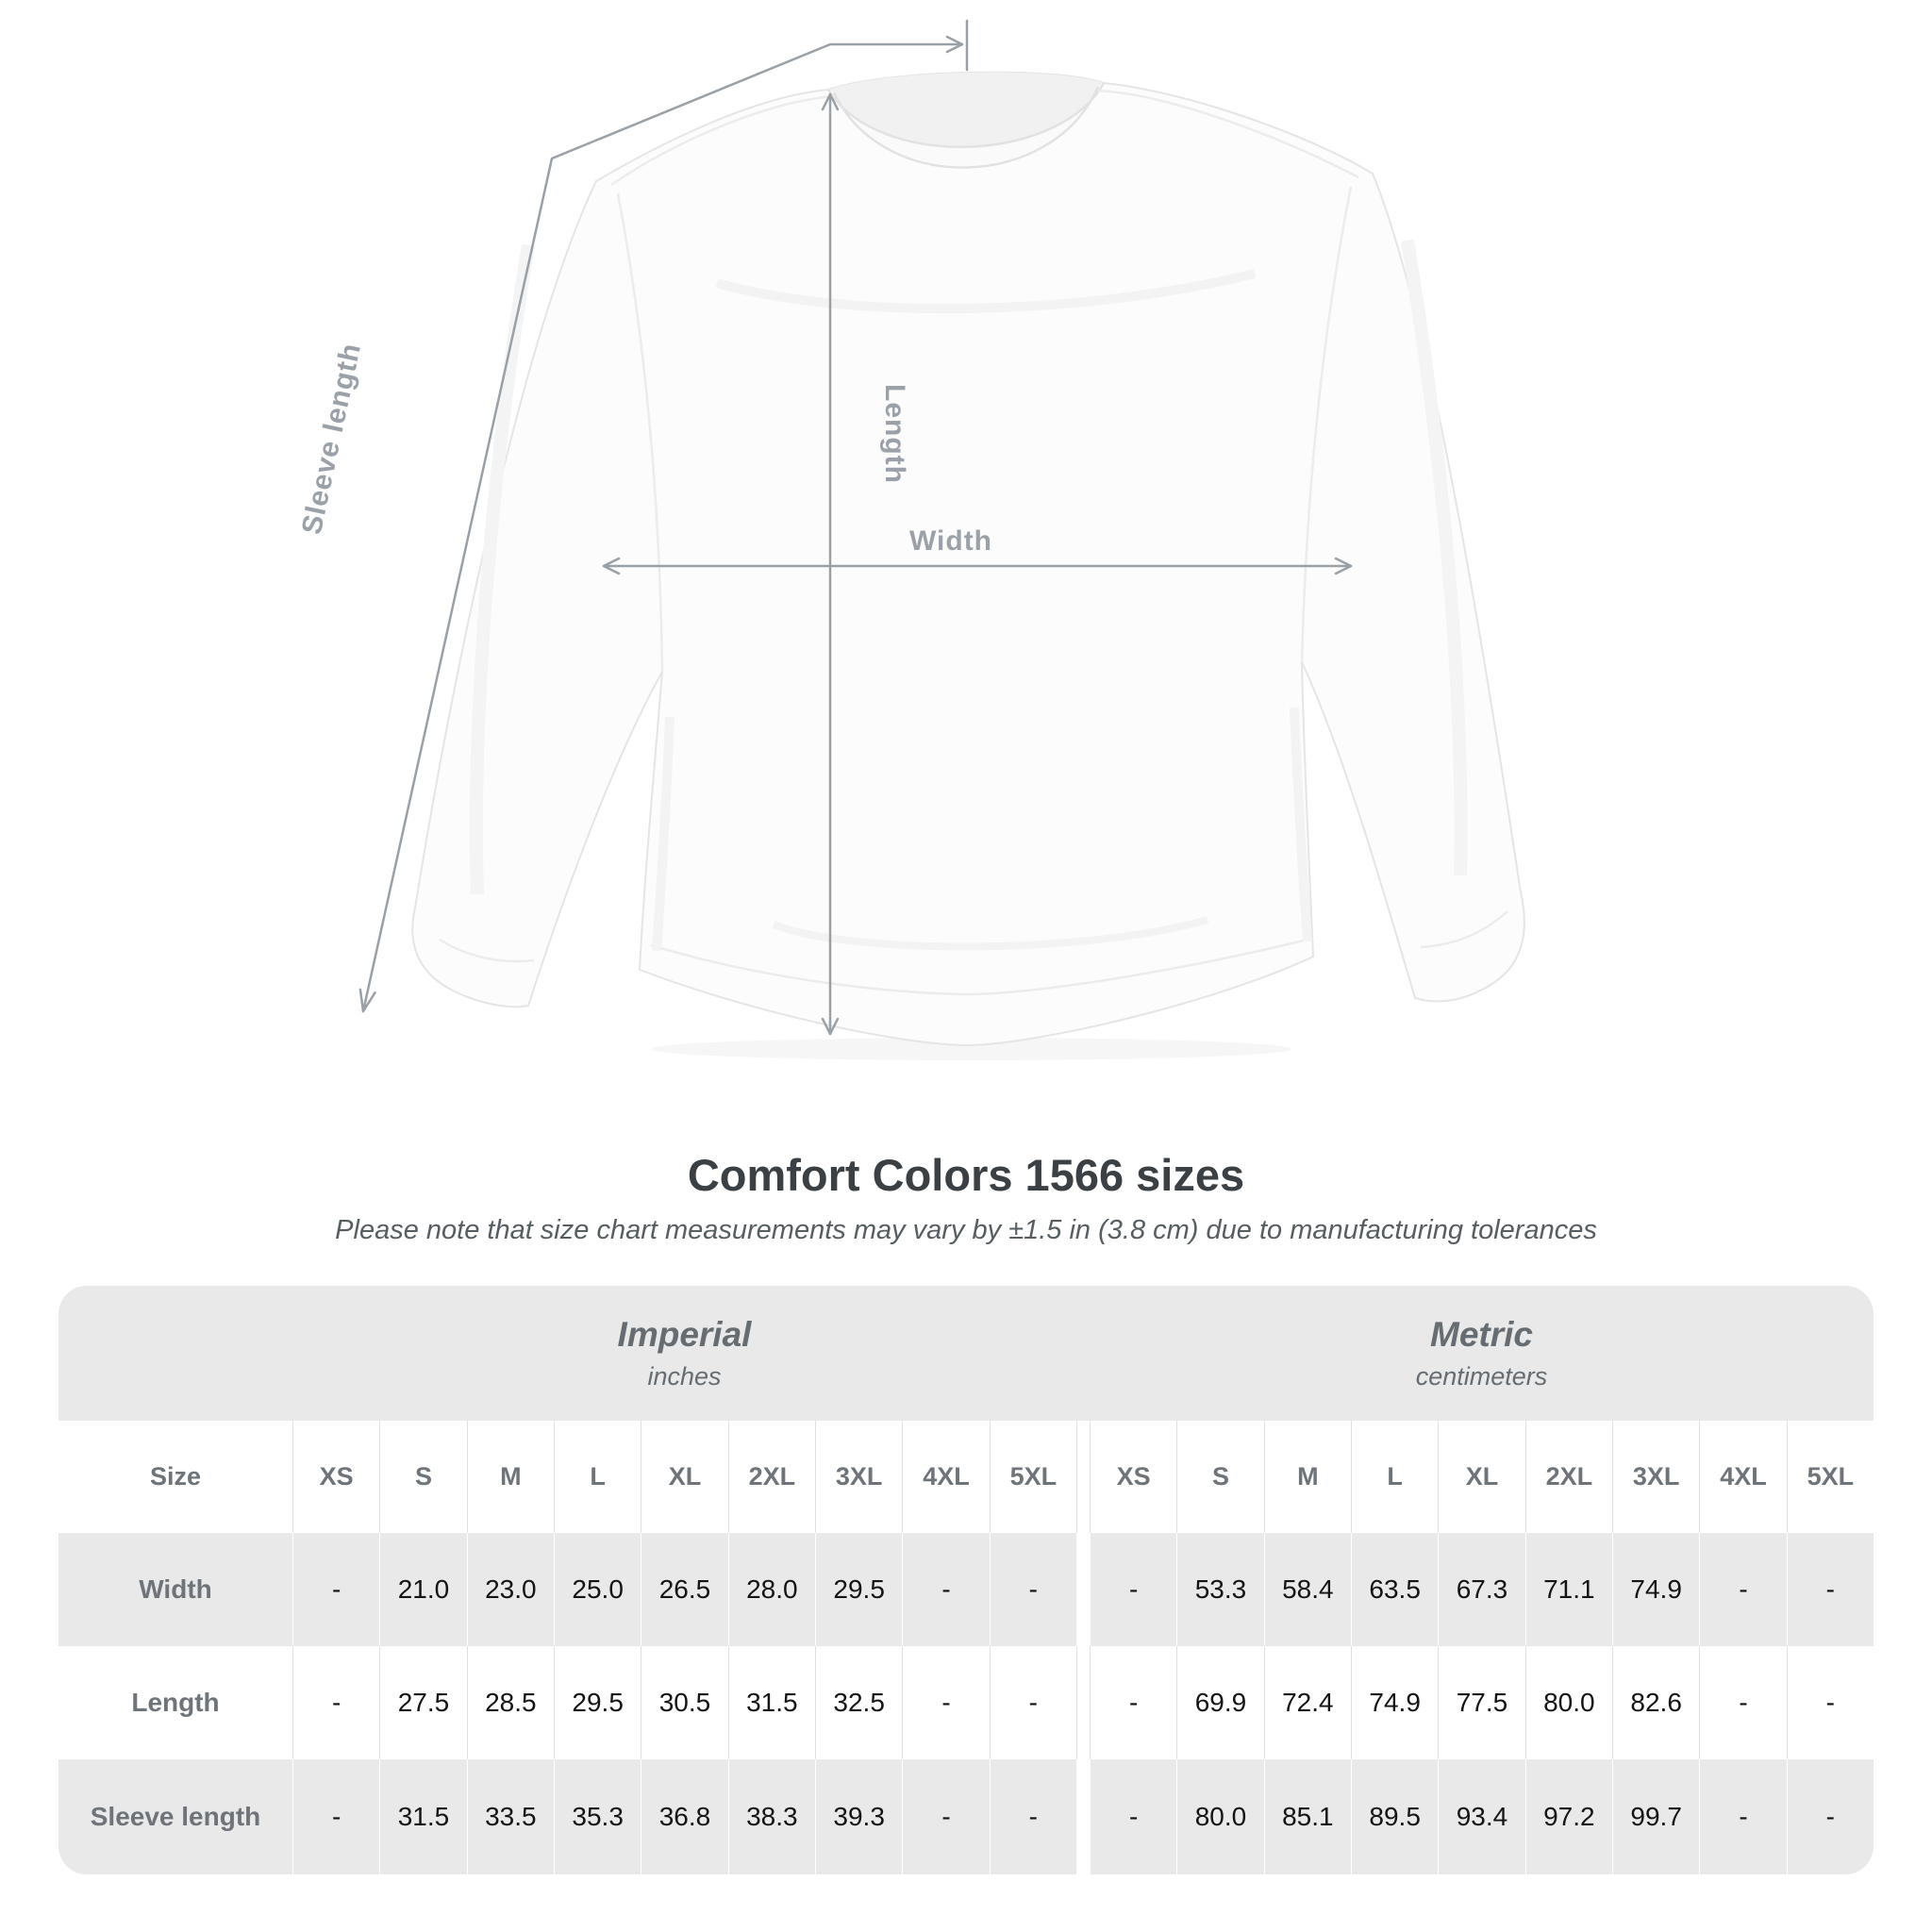 The height and width of the screenshot is (1932, 1932). I want to click on value-cell-imperial: 23.0, so click(510, 1589).